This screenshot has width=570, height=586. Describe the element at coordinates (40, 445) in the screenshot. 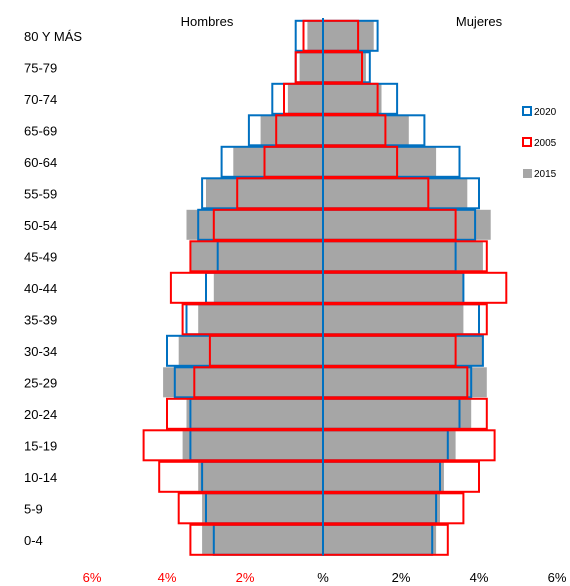

I see `age-label: 15-19` at that location.